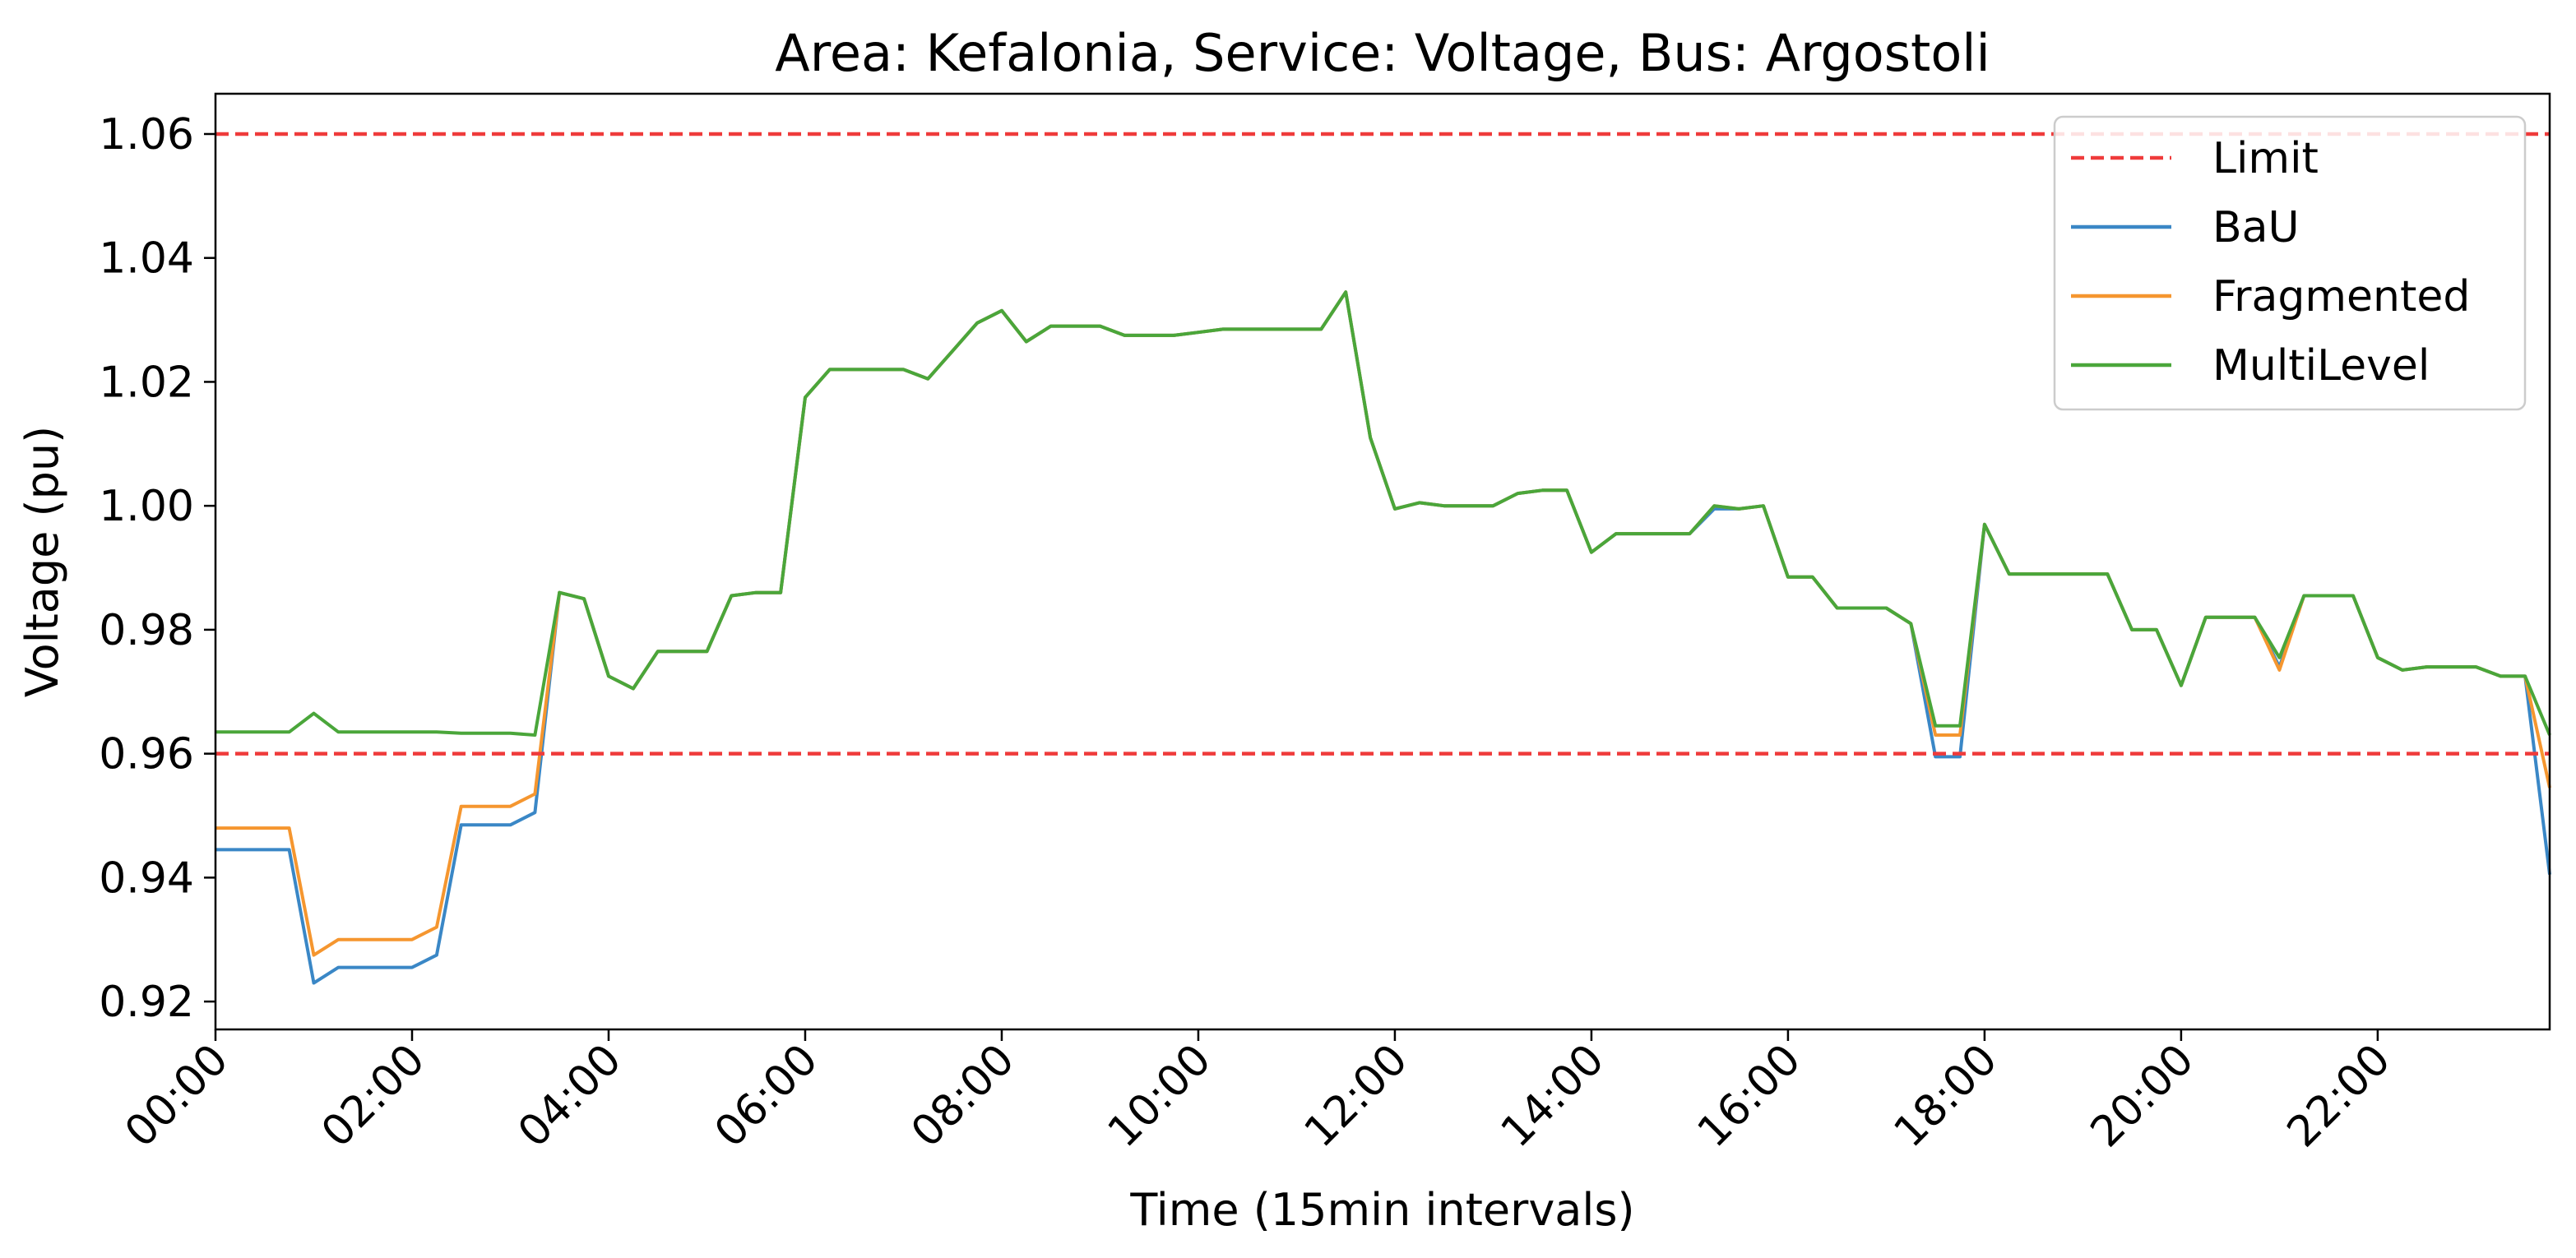  I want to click on legend-label-limit: Limit, so click(2266, 158).